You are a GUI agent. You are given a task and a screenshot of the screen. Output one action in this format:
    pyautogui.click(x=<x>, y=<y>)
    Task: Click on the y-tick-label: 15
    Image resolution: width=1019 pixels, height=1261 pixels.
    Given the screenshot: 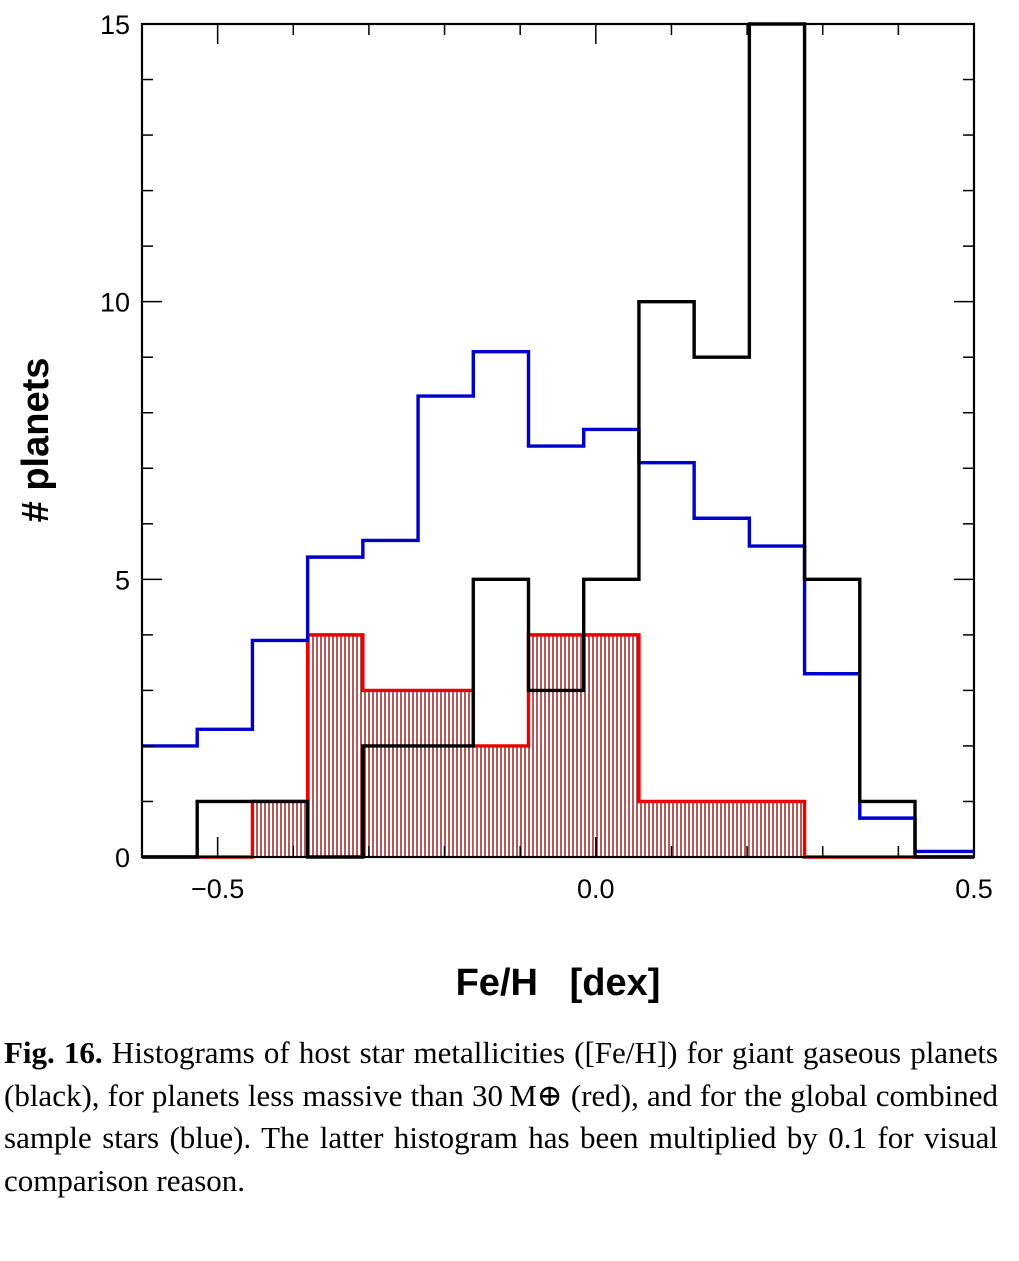 What is the action you would take?
    pyautogui.click(x=115, y=25)
    